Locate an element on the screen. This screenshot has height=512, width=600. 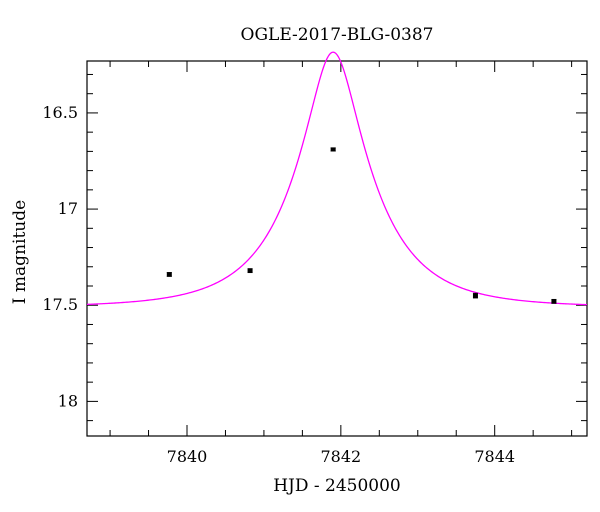
x-axis-label: HJD - 2450000 is located at coordinates (337, 486).